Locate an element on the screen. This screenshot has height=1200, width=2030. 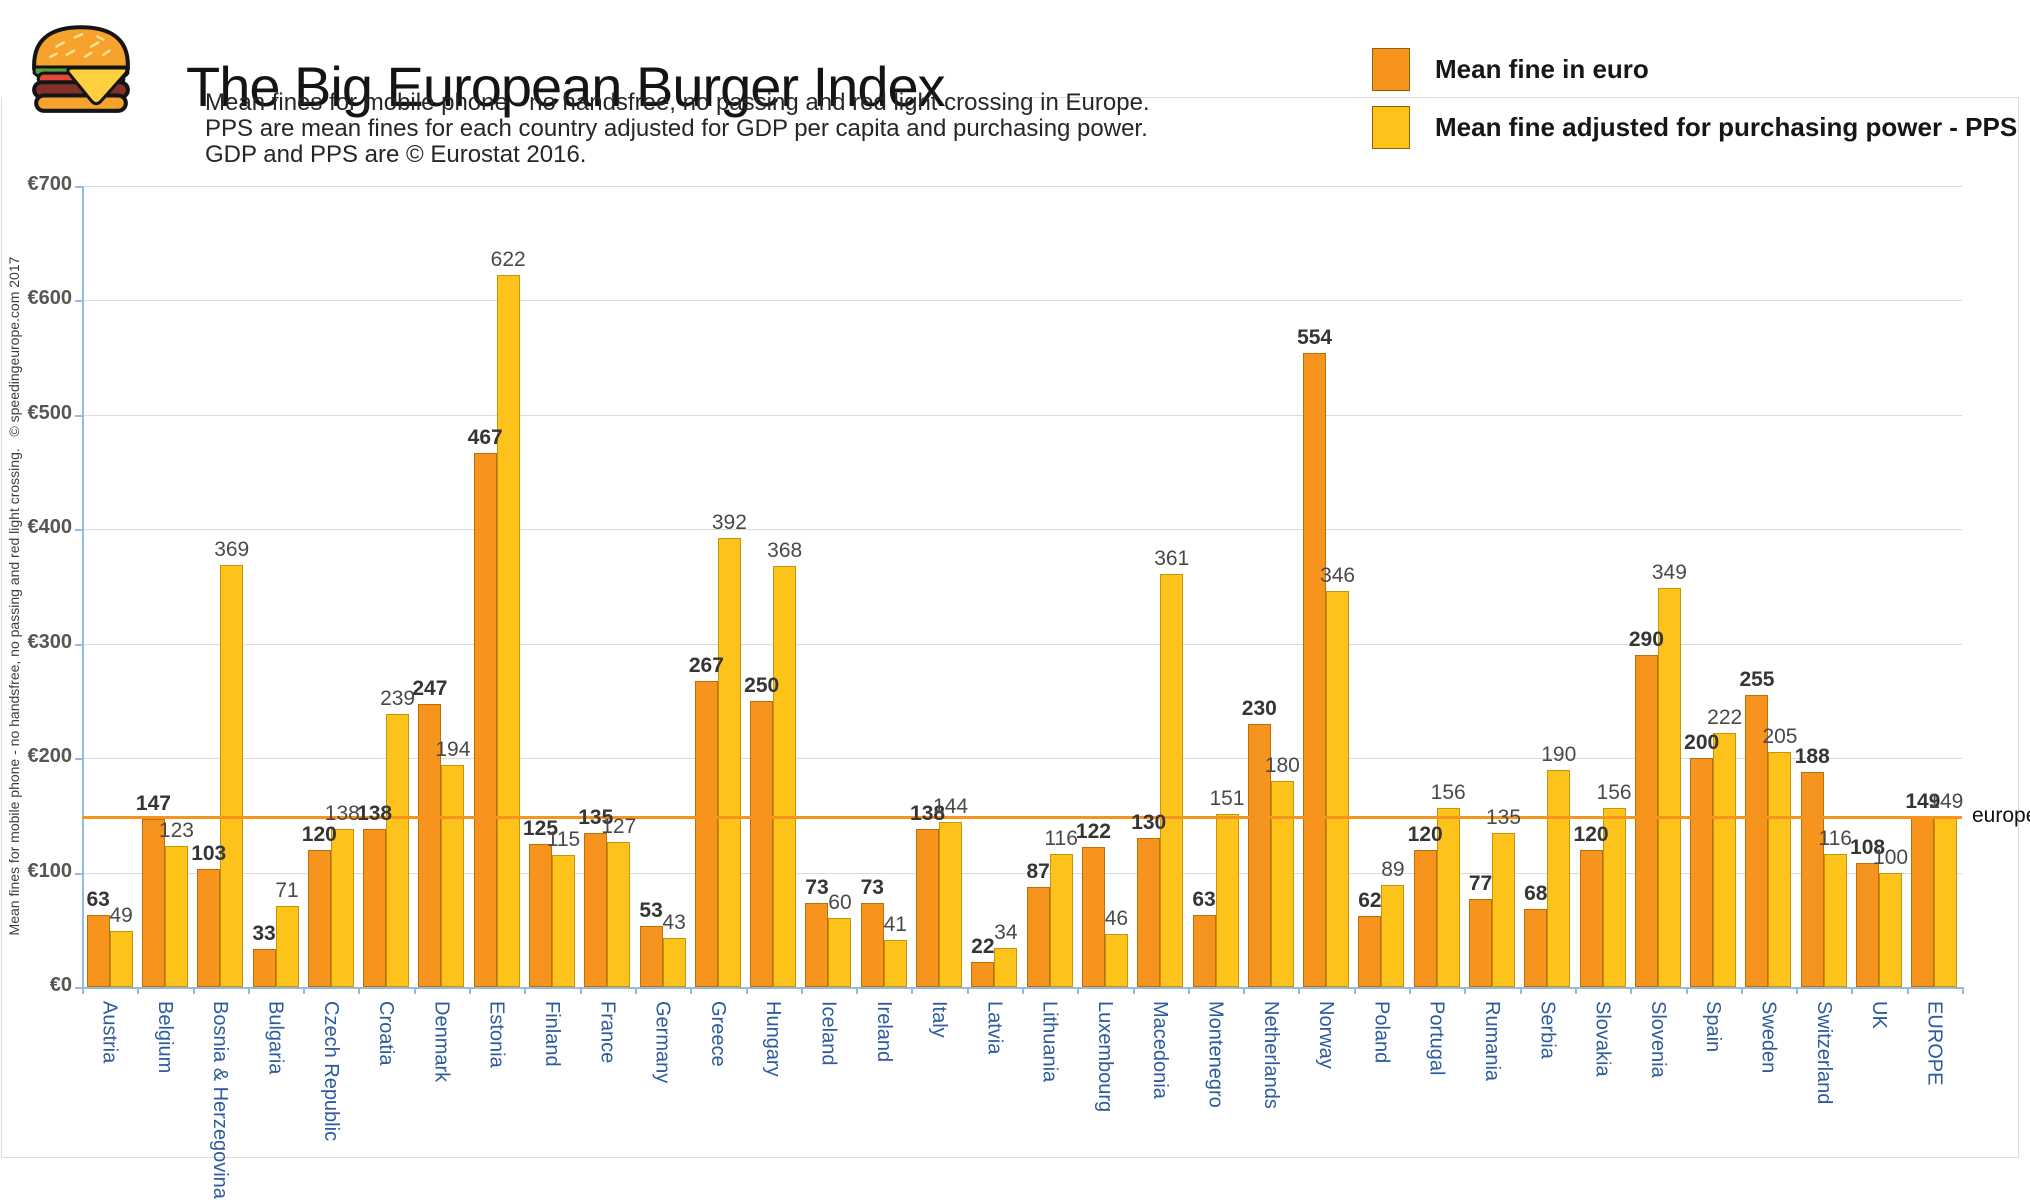
x-axis-label: Bosnia & Herzegovina is located at coordinates (220, 1100).